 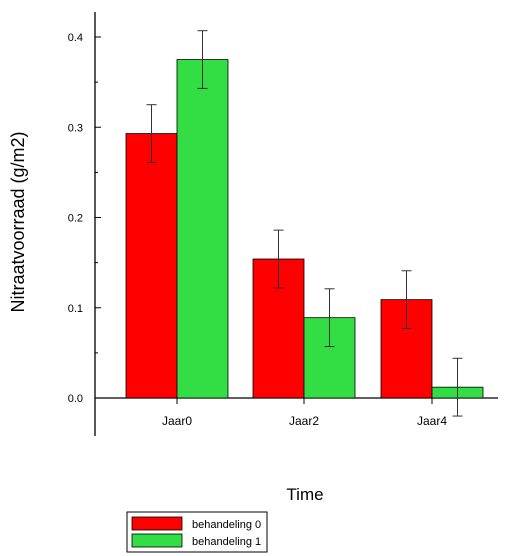 I want to click on y-axis-label: Nitraatvoorraad (g/m2), so click(x=18, y=221).